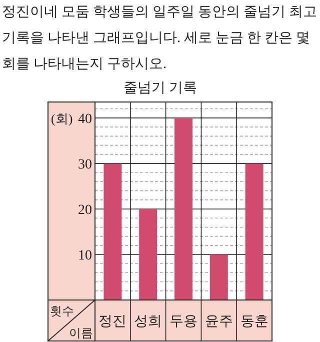  Describe the element at coordinates (218, 322) in the screenshot. I see `x-tick-label: 윤주` at that location.